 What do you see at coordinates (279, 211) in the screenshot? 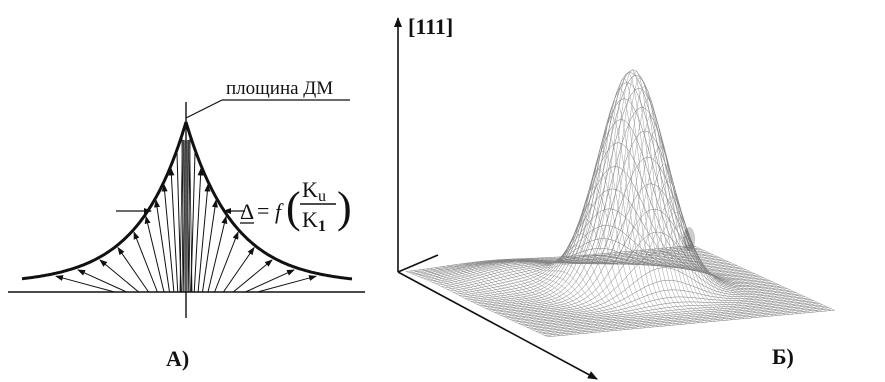
I see `formula-function: f` at bounding box center [279, 211].